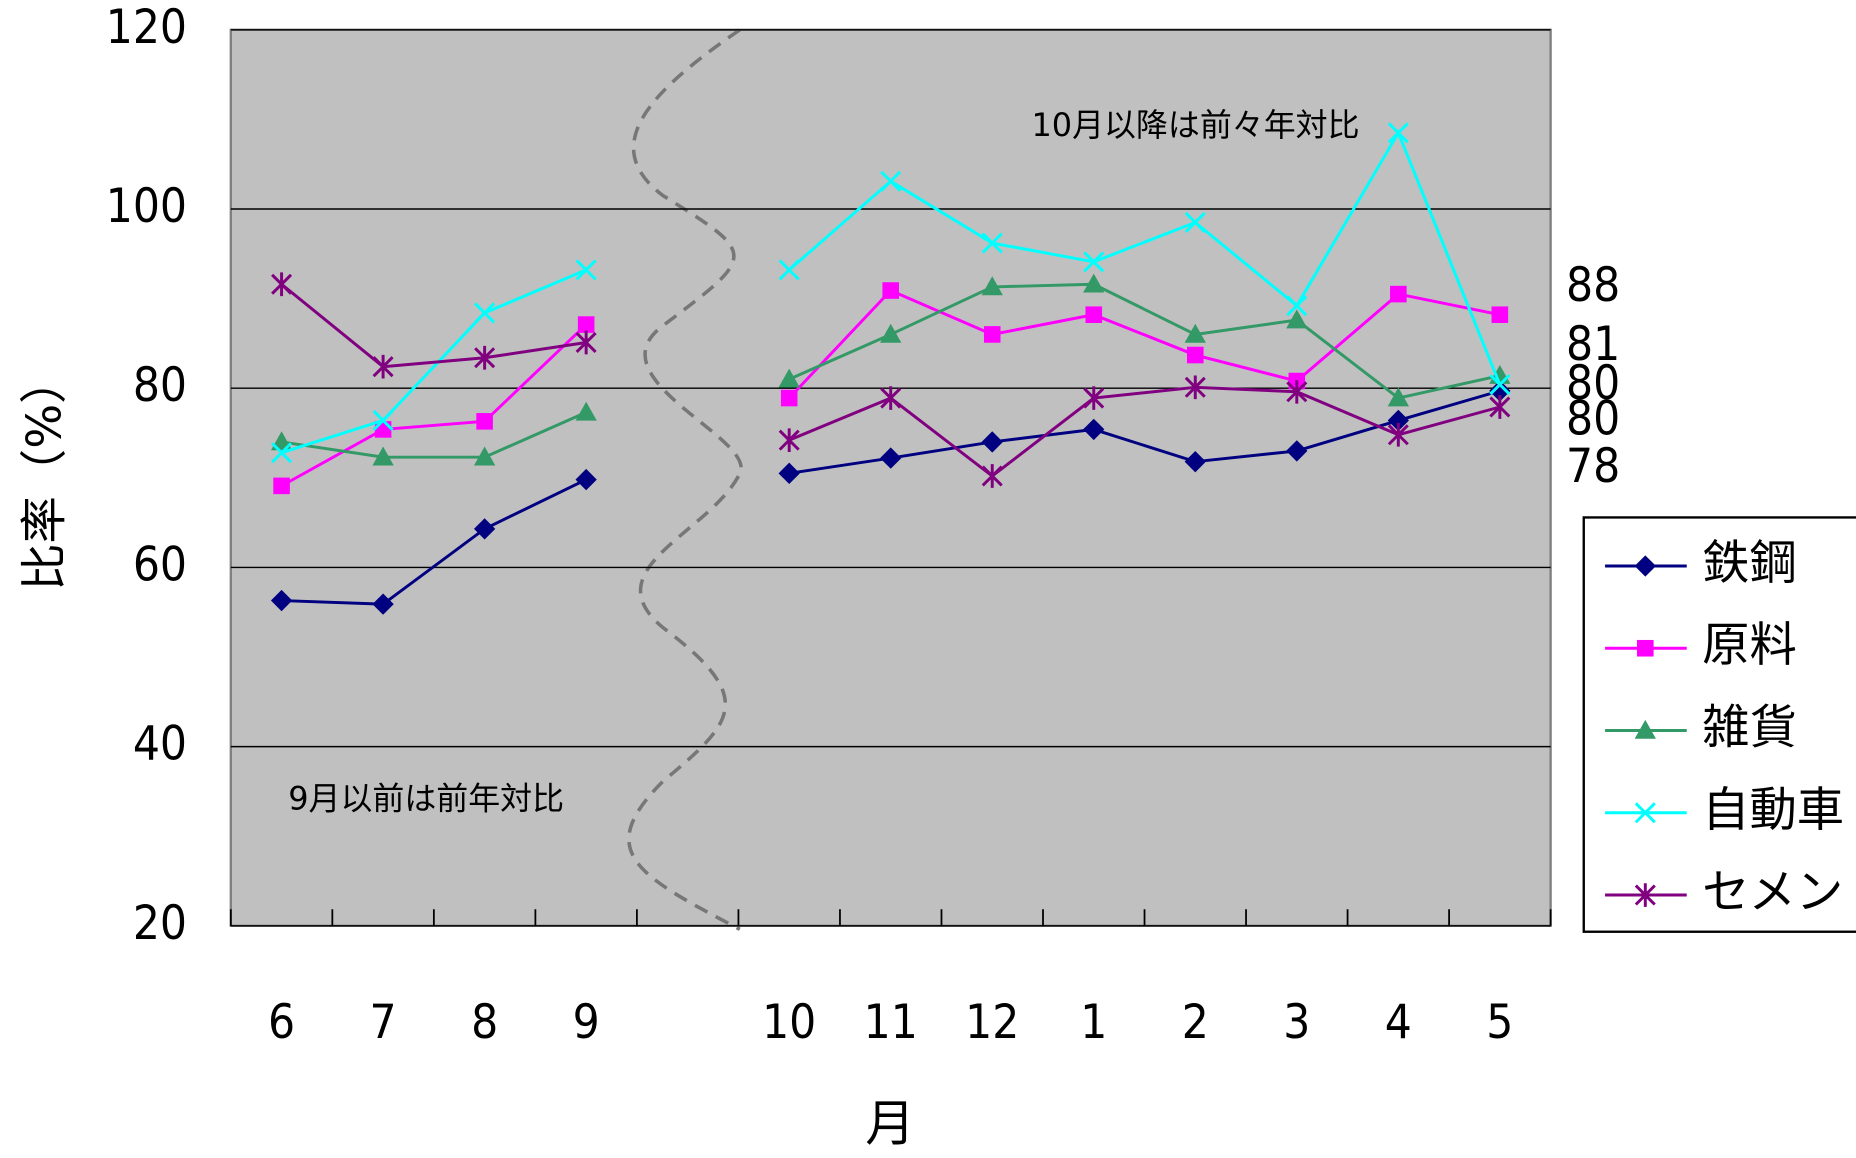  I want to click on x-tick-label: 10, so click(789, 1022).